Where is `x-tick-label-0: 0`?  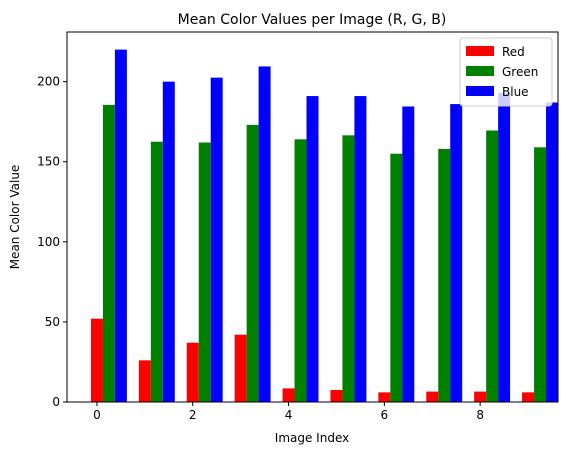
x-tick-label-0: 0 is located at coordinates (97, 415).